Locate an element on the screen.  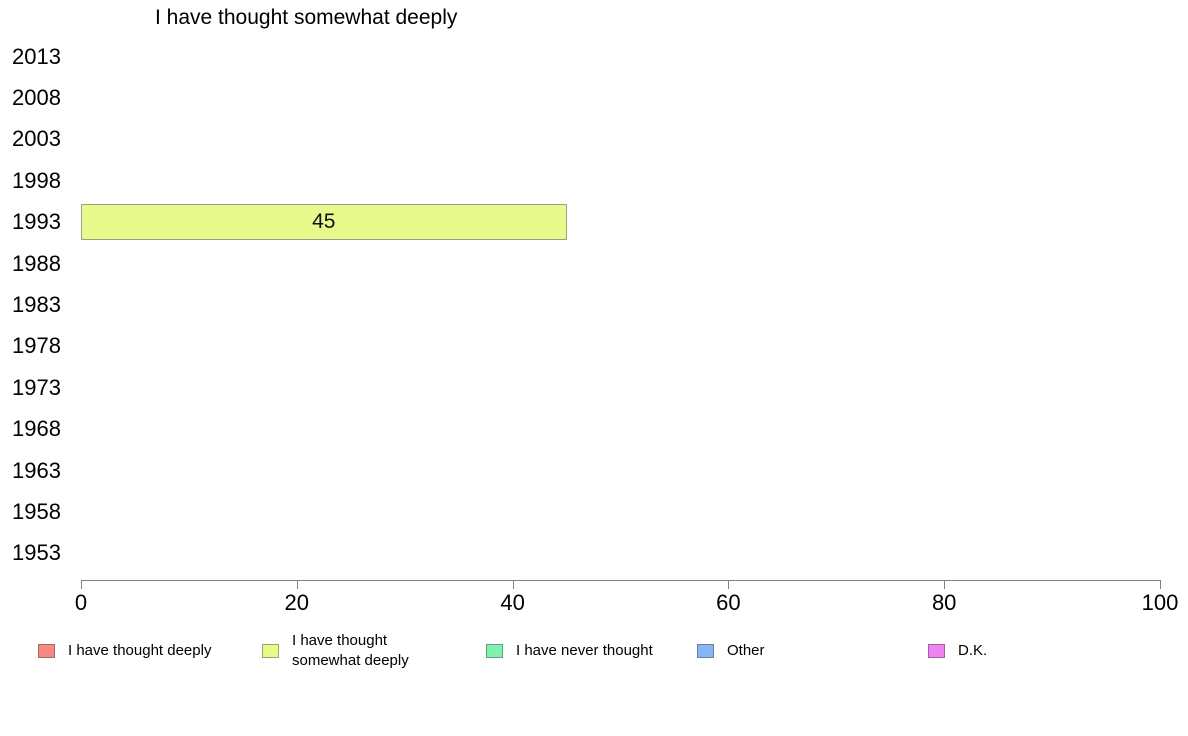
legend-label: I have thought somewhat deeply is located at coordinates (350, 650).